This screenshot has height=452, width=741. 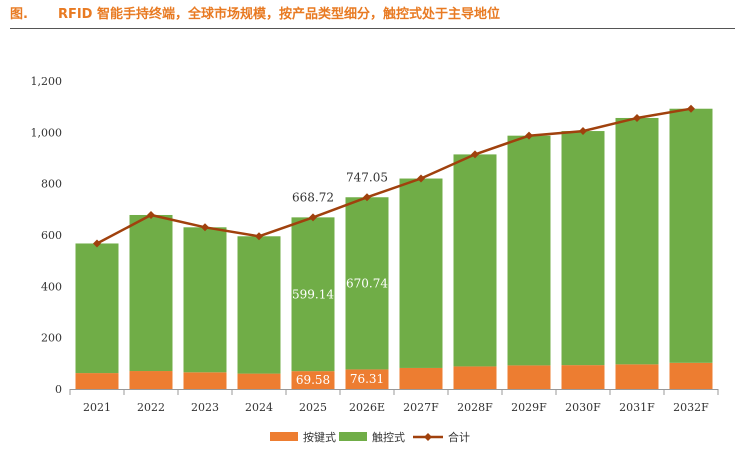 What do you see at coordinates (367, 407) in the screenshot?
I see `x-tick-label: 2026E` at bounding box center [367, 407].